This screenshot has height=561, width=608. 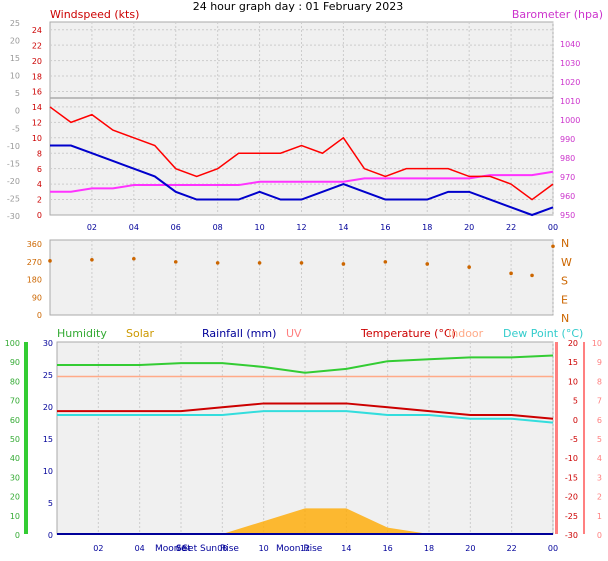 What do you see at coordinates (294, 333) in the screenshot?
I see `legend-uv: UV` at bounding box center [294, 333].